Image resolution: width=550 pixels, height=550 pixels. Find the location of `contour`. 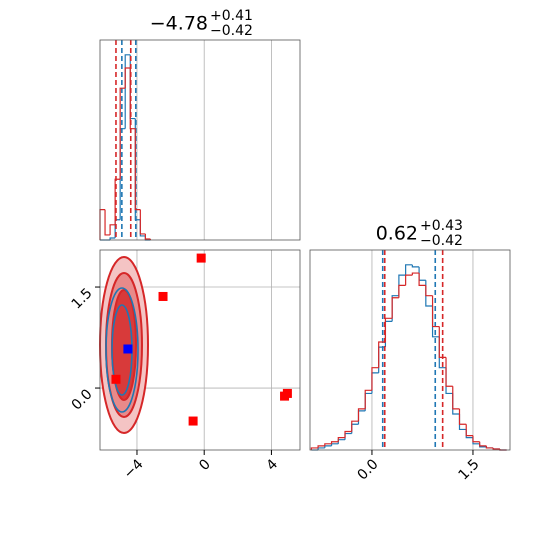

contour is located at coordinates (122, 350).